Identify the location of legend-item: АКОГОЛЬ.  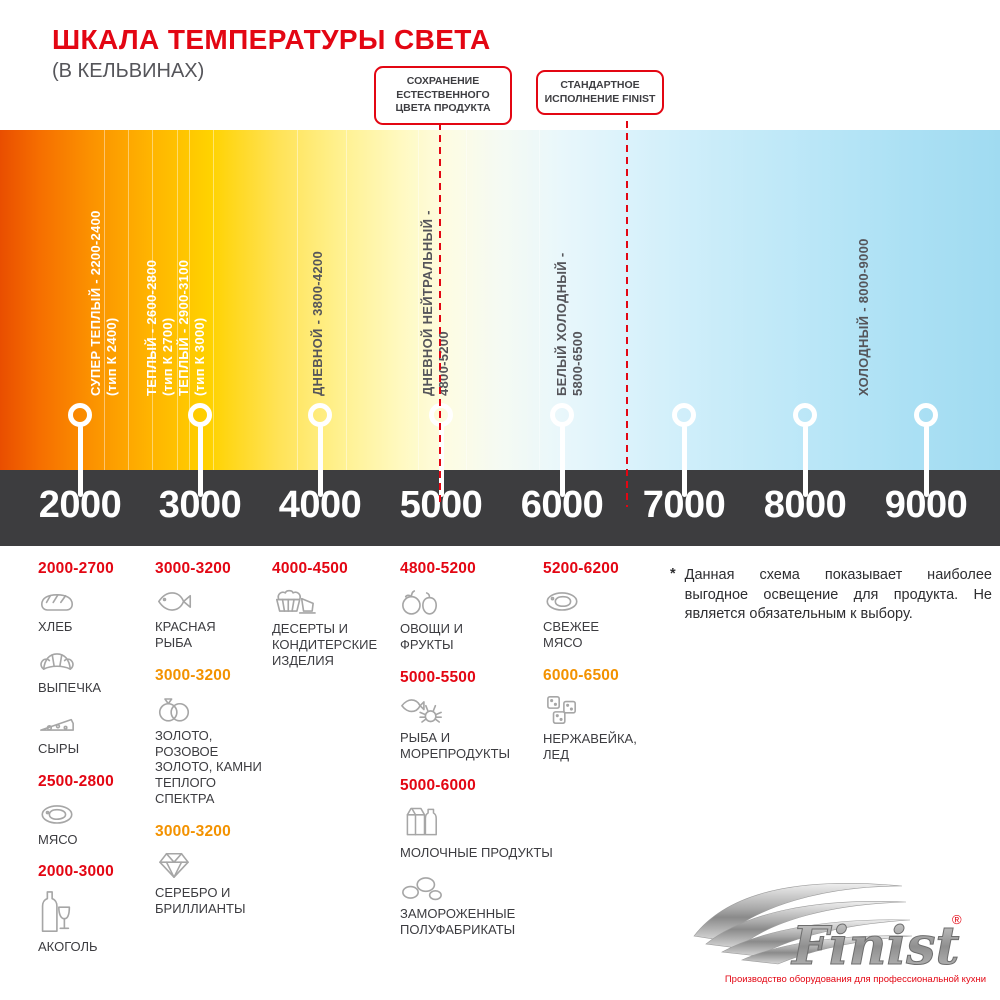
(94, 922).